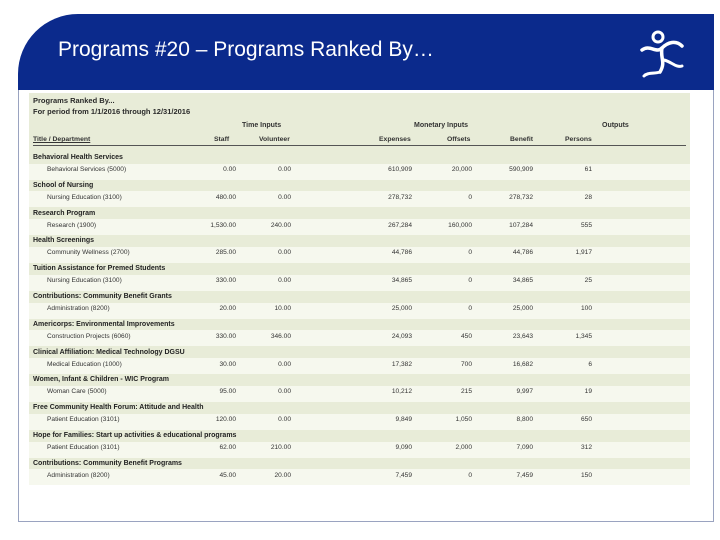 The image size is (720, 540). Describe the element at coordinates (522, 308) in the screenshot. I see `cell-benefit: 25,000` at that location.